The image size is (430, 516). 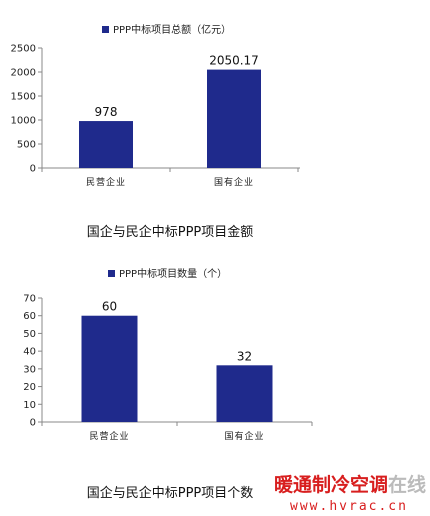 What do you see at coordinates (29, 405) in the screenshot?
I see `count-y-tick-label: 10` at bounding box center [29, 405].